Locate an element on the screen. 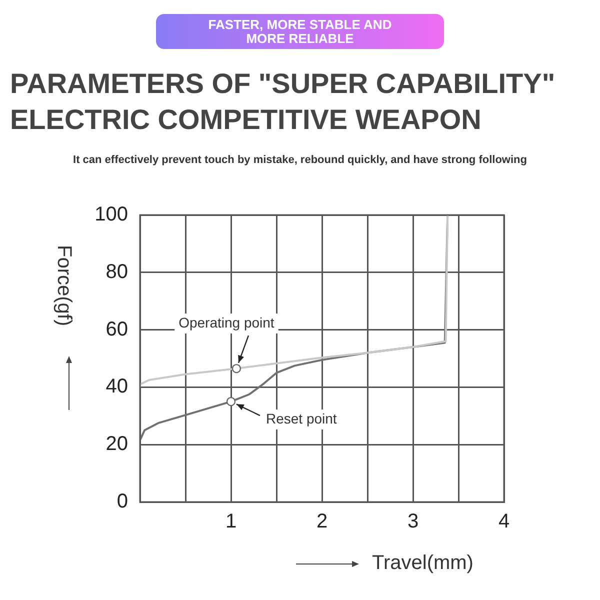 This screenshot has height=600, width=600. y-tick-label: 40 is located at coordinates (117, 387).